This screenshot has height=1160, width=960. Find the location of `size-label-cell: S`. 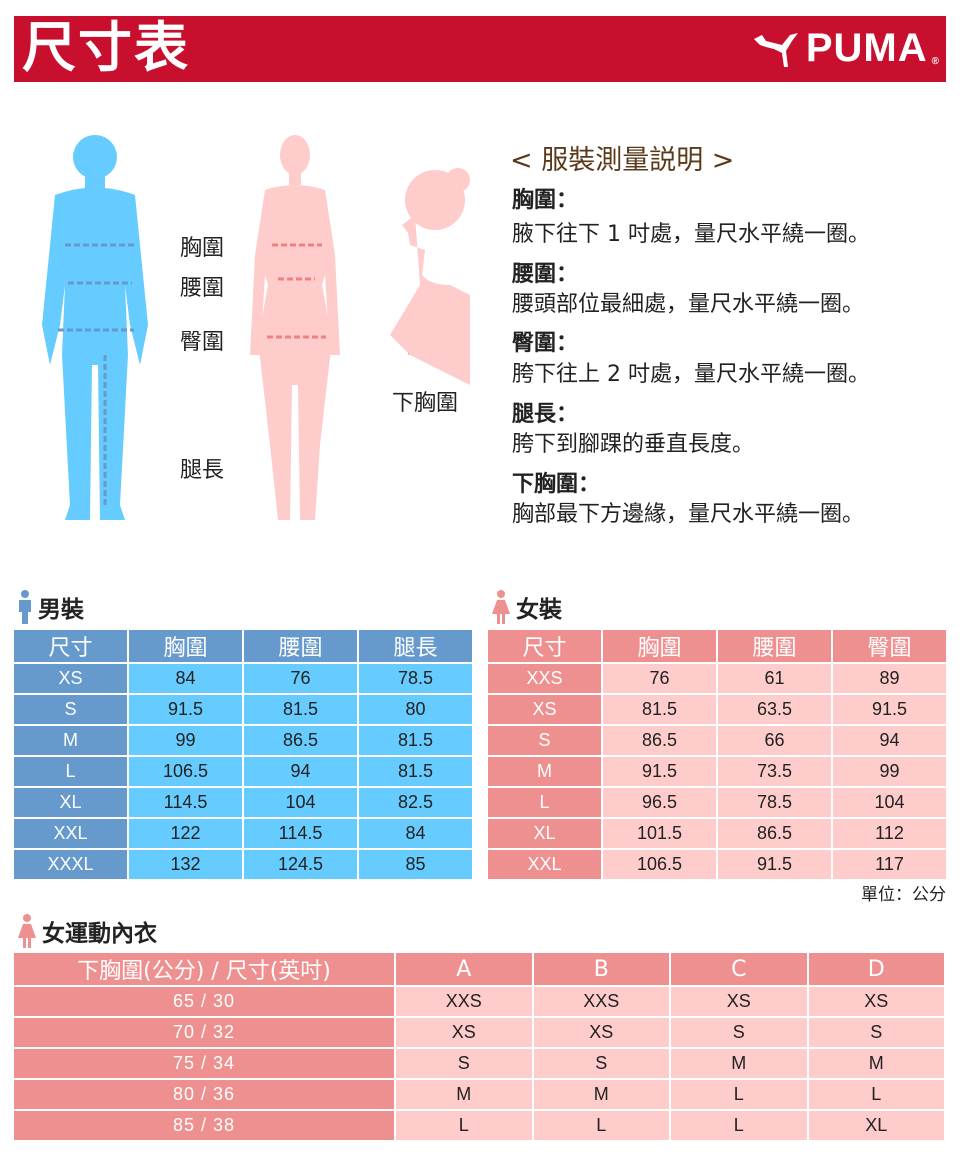

size-label-cell: S is located at coordinates (70, 709).